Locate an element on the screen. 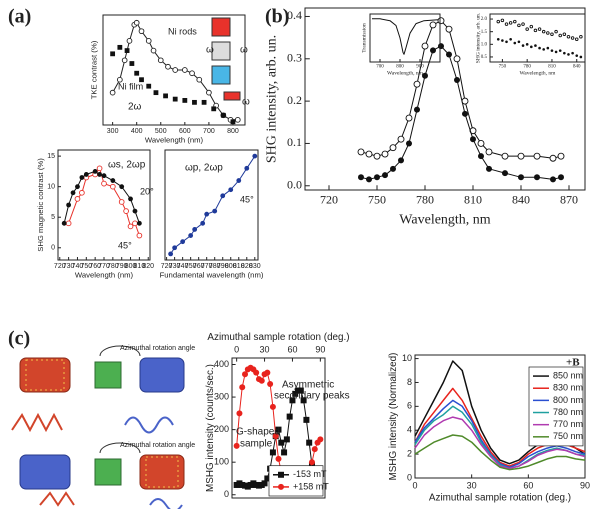 This screenshot has width=592, height=509. y-tick-label: 0.1 is located at coordinates (294, 142).